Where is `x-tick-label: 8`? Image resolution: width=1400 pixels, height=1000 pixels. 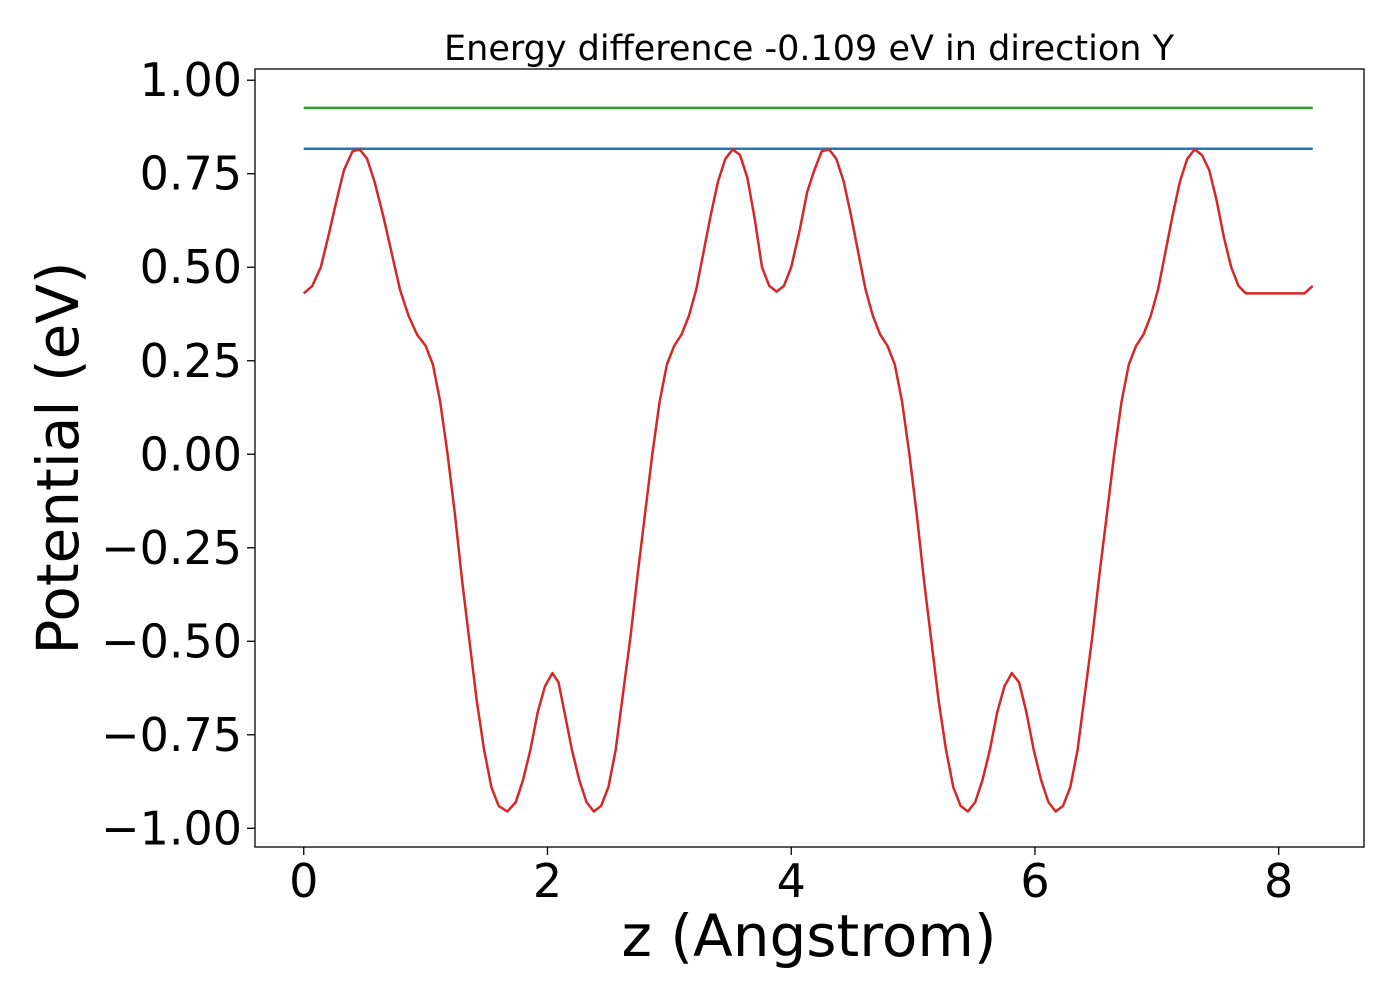 x-tick-label: 8 is located at coordinates (1278, 881).